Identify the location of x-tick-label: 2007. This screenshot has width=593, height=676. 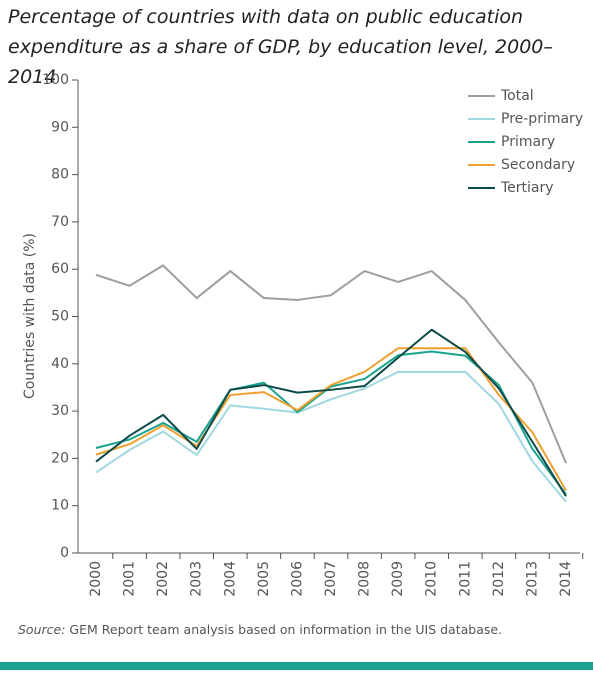
(331, 579).